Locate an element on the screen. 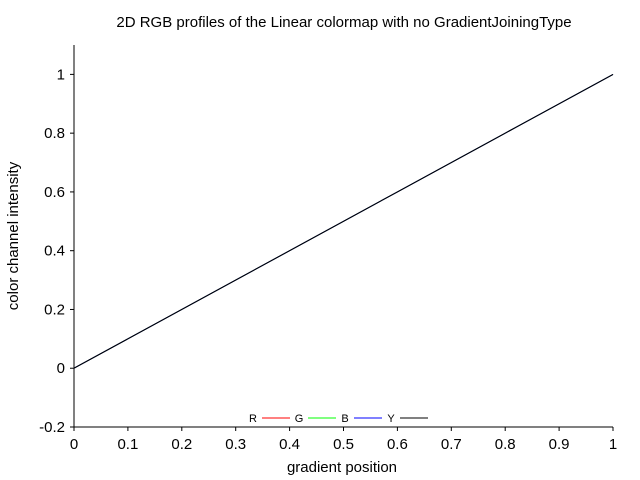  x-tick-label: 0.2 is located at coordinates (181, 444).